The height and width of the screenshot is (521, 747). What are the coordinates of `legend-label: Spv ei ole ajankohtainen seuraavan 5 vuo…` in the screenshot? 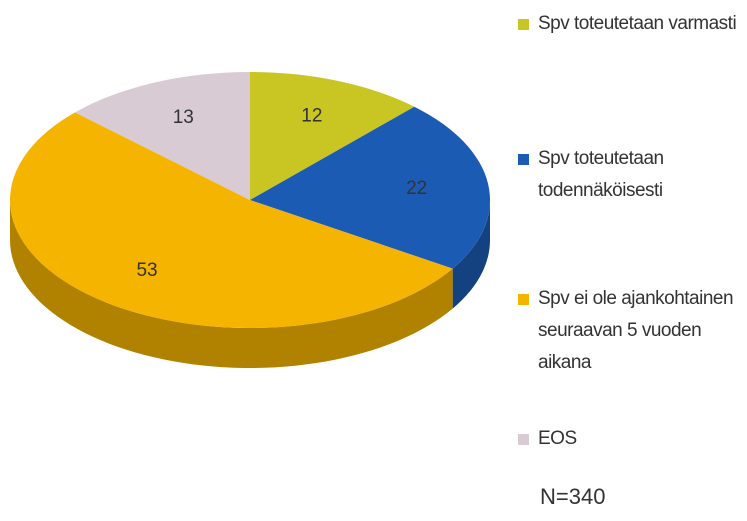 It's located at (636, 330).